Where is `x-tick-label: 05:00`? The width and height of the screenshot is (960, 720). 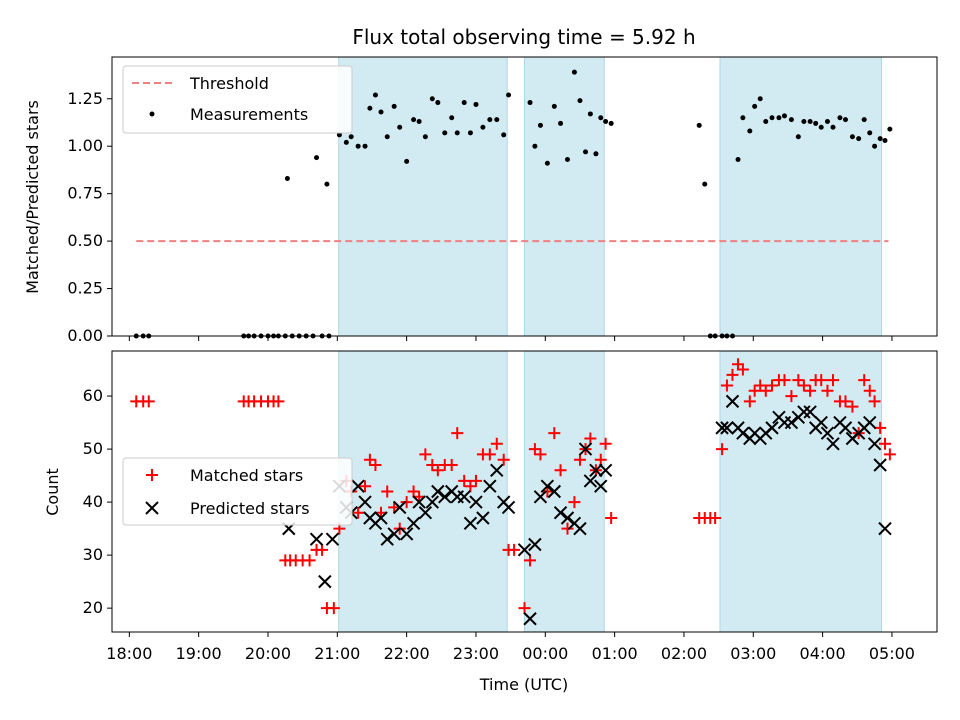 x-tick-label: 05:00 is located at coordinates (892, 653).